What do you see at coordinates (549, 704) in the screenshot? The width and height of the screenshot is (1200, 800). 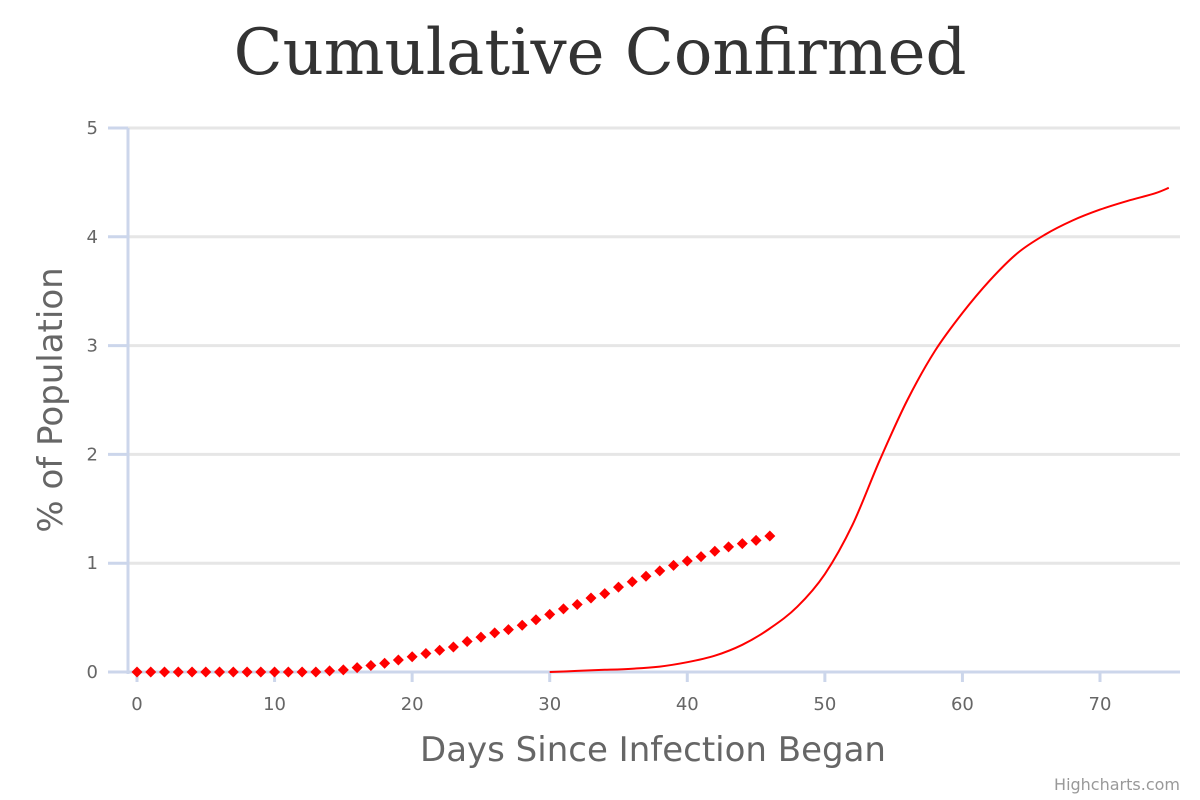 I see `x-tick-label: 30` at bounding box center [549, 704].